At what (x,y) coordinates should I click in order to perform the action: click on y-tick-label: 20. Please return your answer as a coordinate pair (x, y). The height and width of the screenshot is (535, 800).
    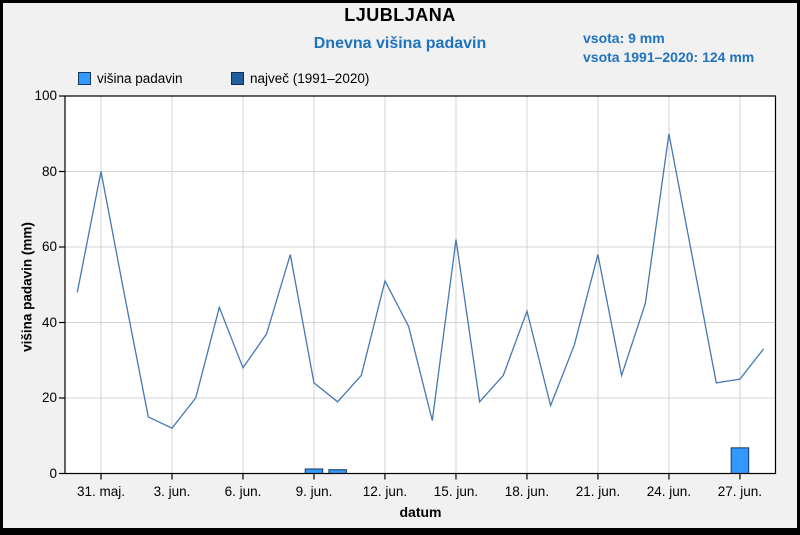
    Looking at the image, I should click on (49, 397).